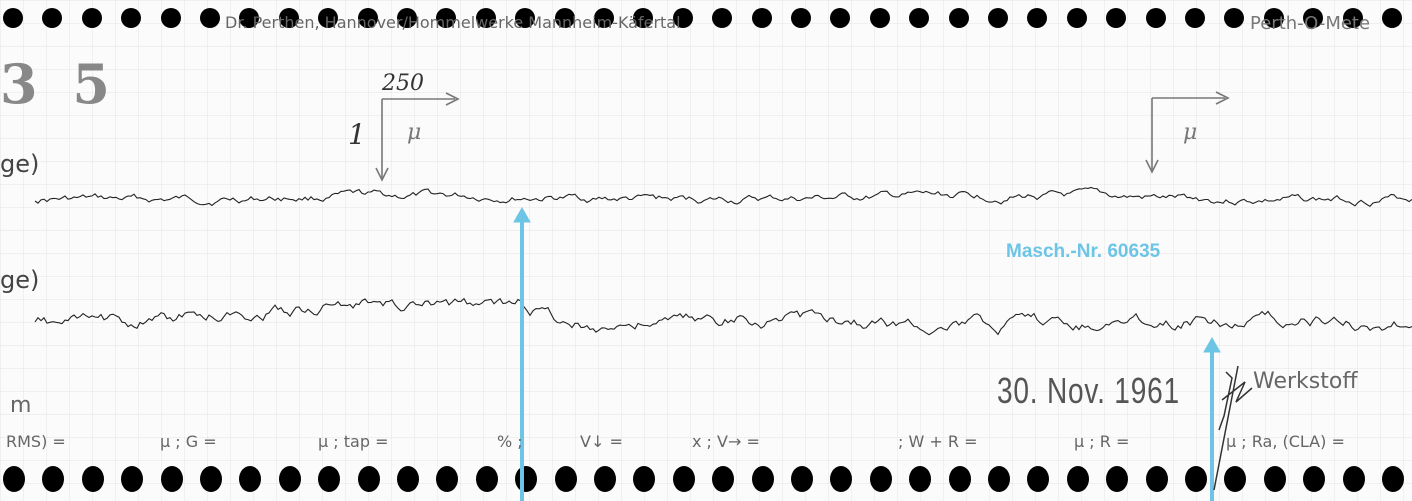 This screenshot has height=501, width=1412. Describe the element at coordinates (1285, 441) in the screenshot. I see `param-ra-cla: μ ; Ra, (CLA) =` at that location.